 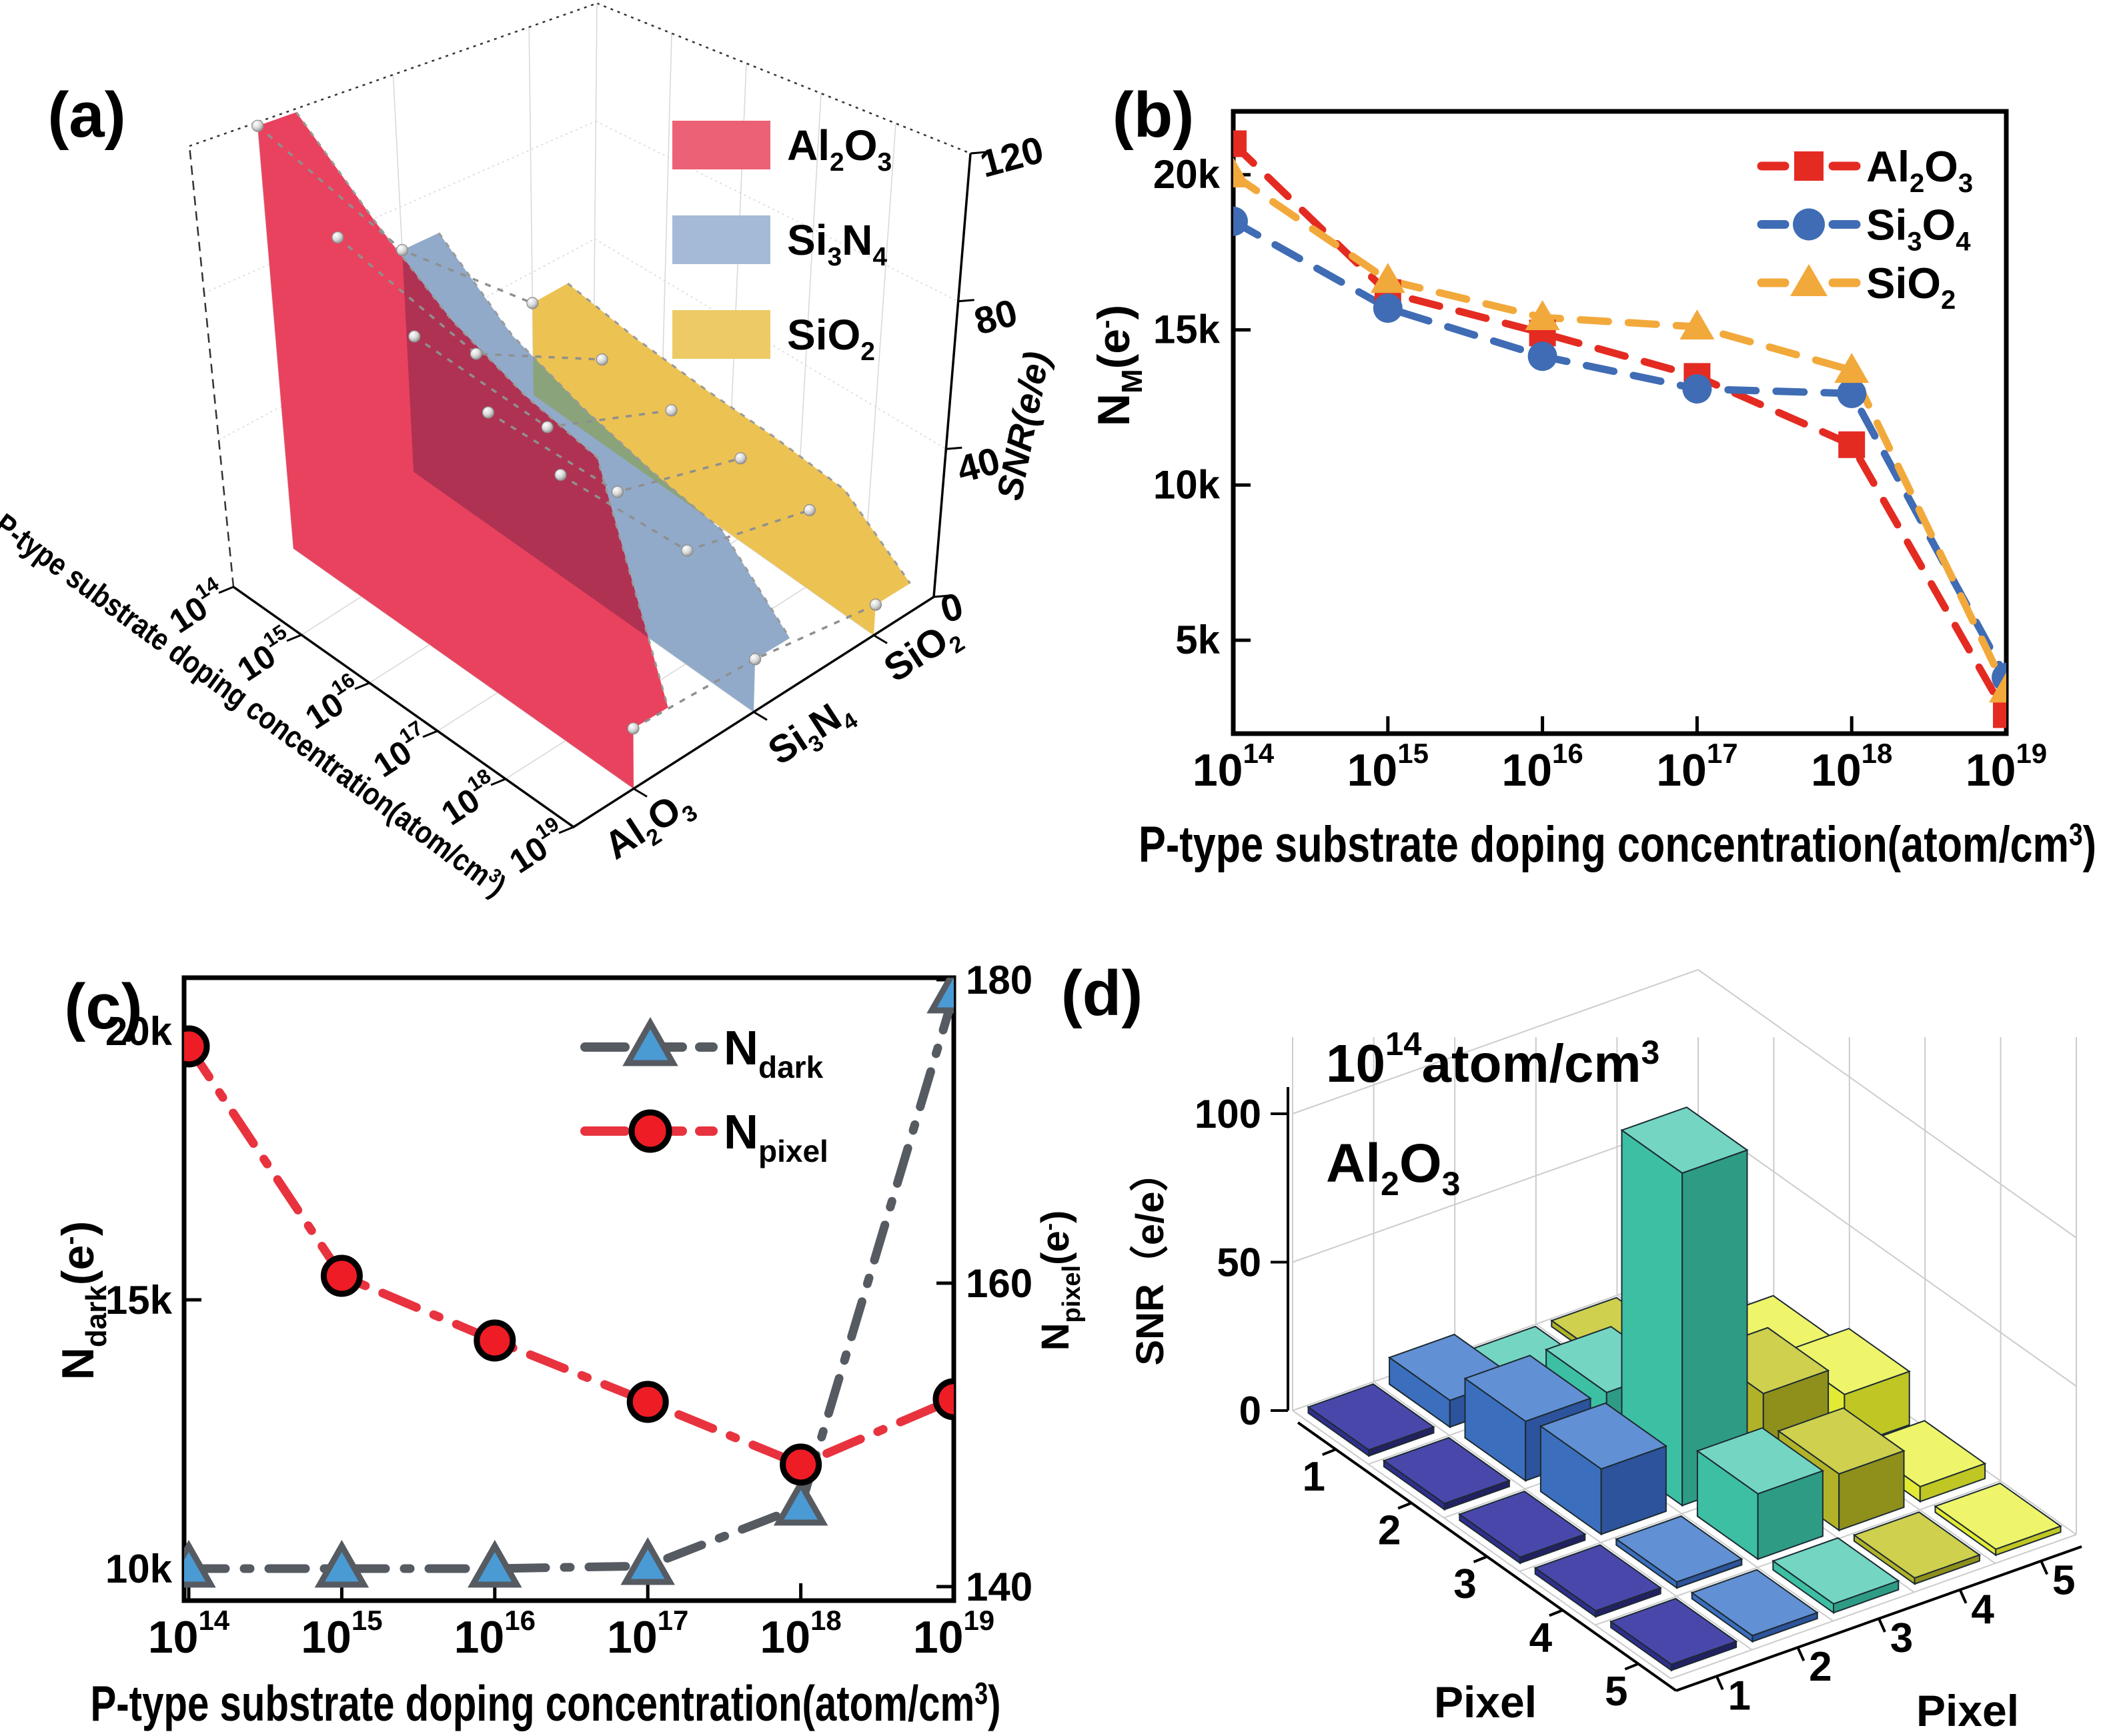 I want to click on svg-text: Si3N4​, so click(x=837, y=243).